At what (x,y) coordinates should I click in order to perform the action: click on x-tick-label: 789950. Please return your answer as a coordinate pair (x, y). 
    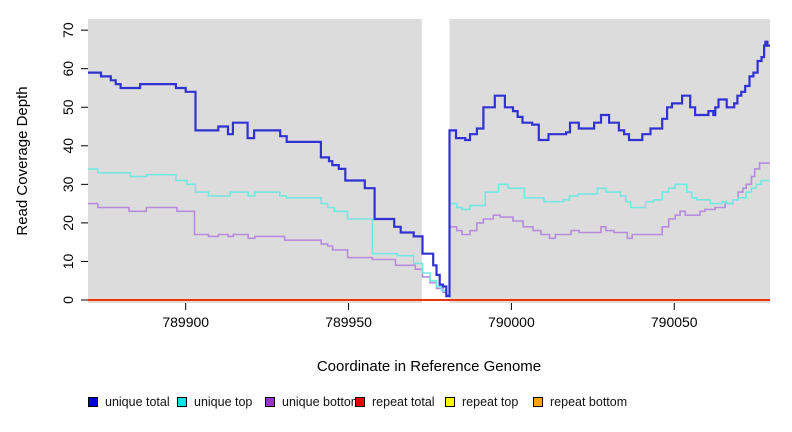
    Looking at the image, I should click on (348, 322).